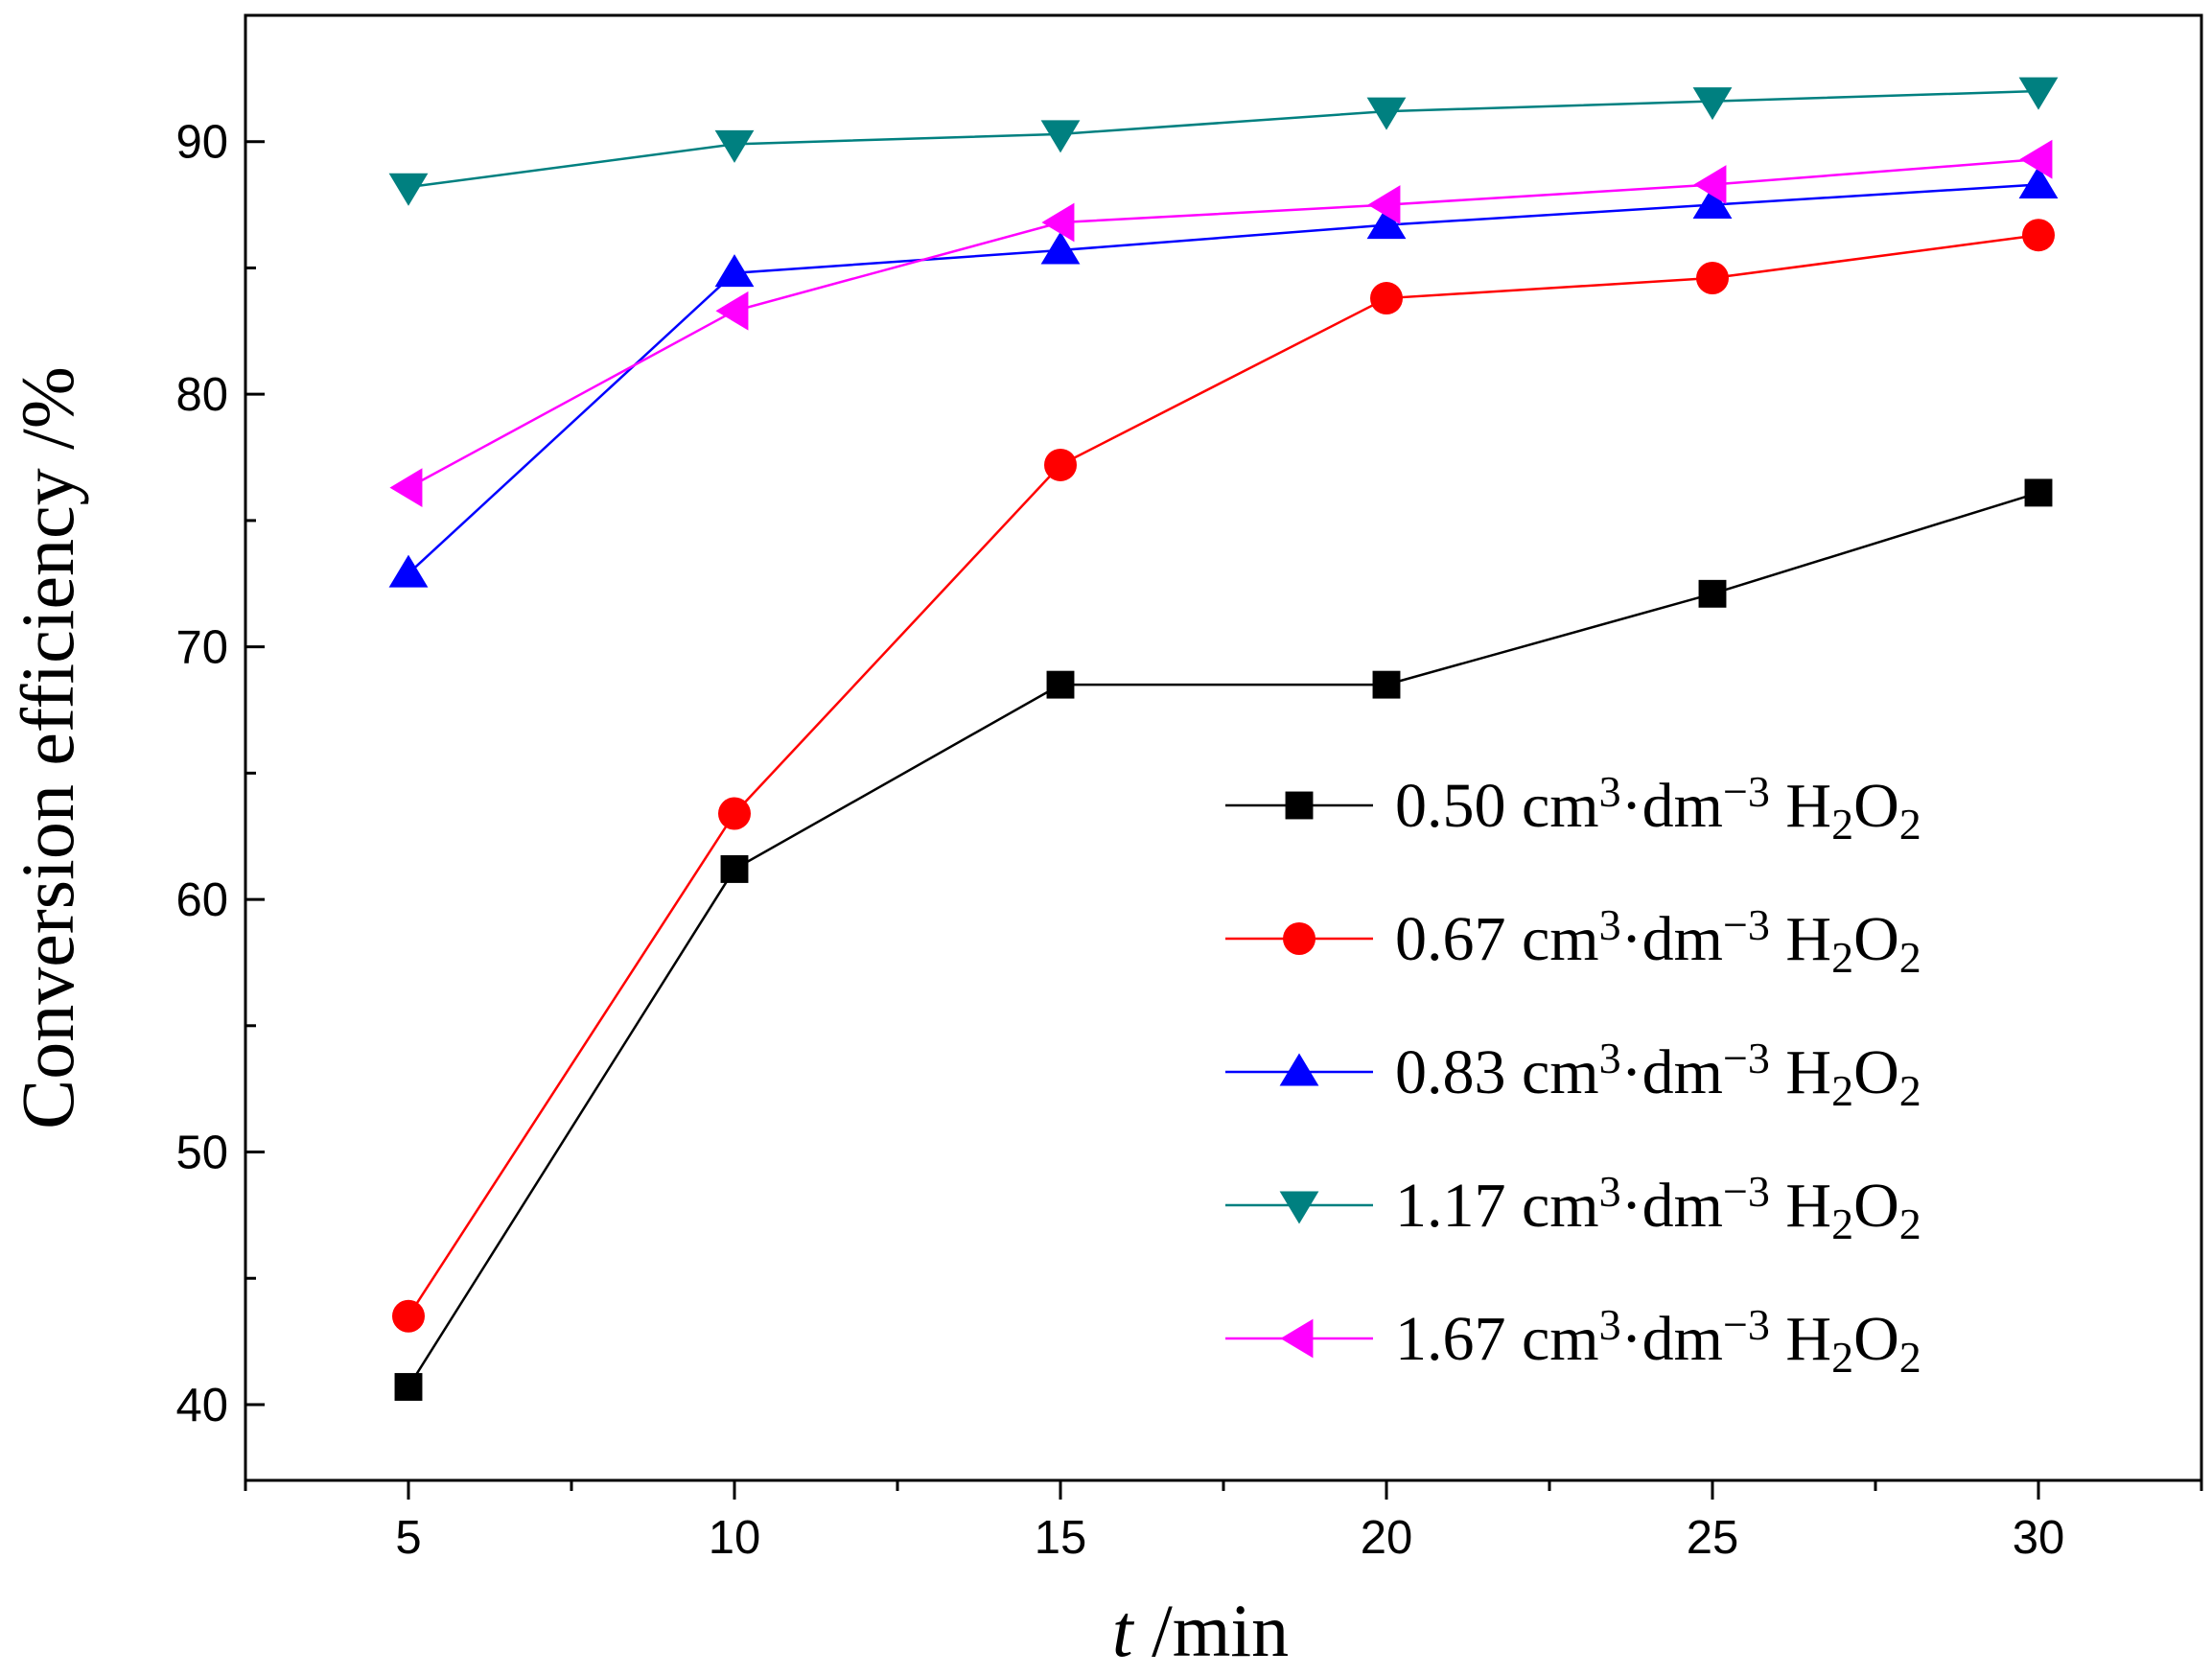 The height and width of the screenshot is (1675, 2212). Describe the element at coordinates (1223, 139) in the screenshot. I see `series-4-line` at that location.